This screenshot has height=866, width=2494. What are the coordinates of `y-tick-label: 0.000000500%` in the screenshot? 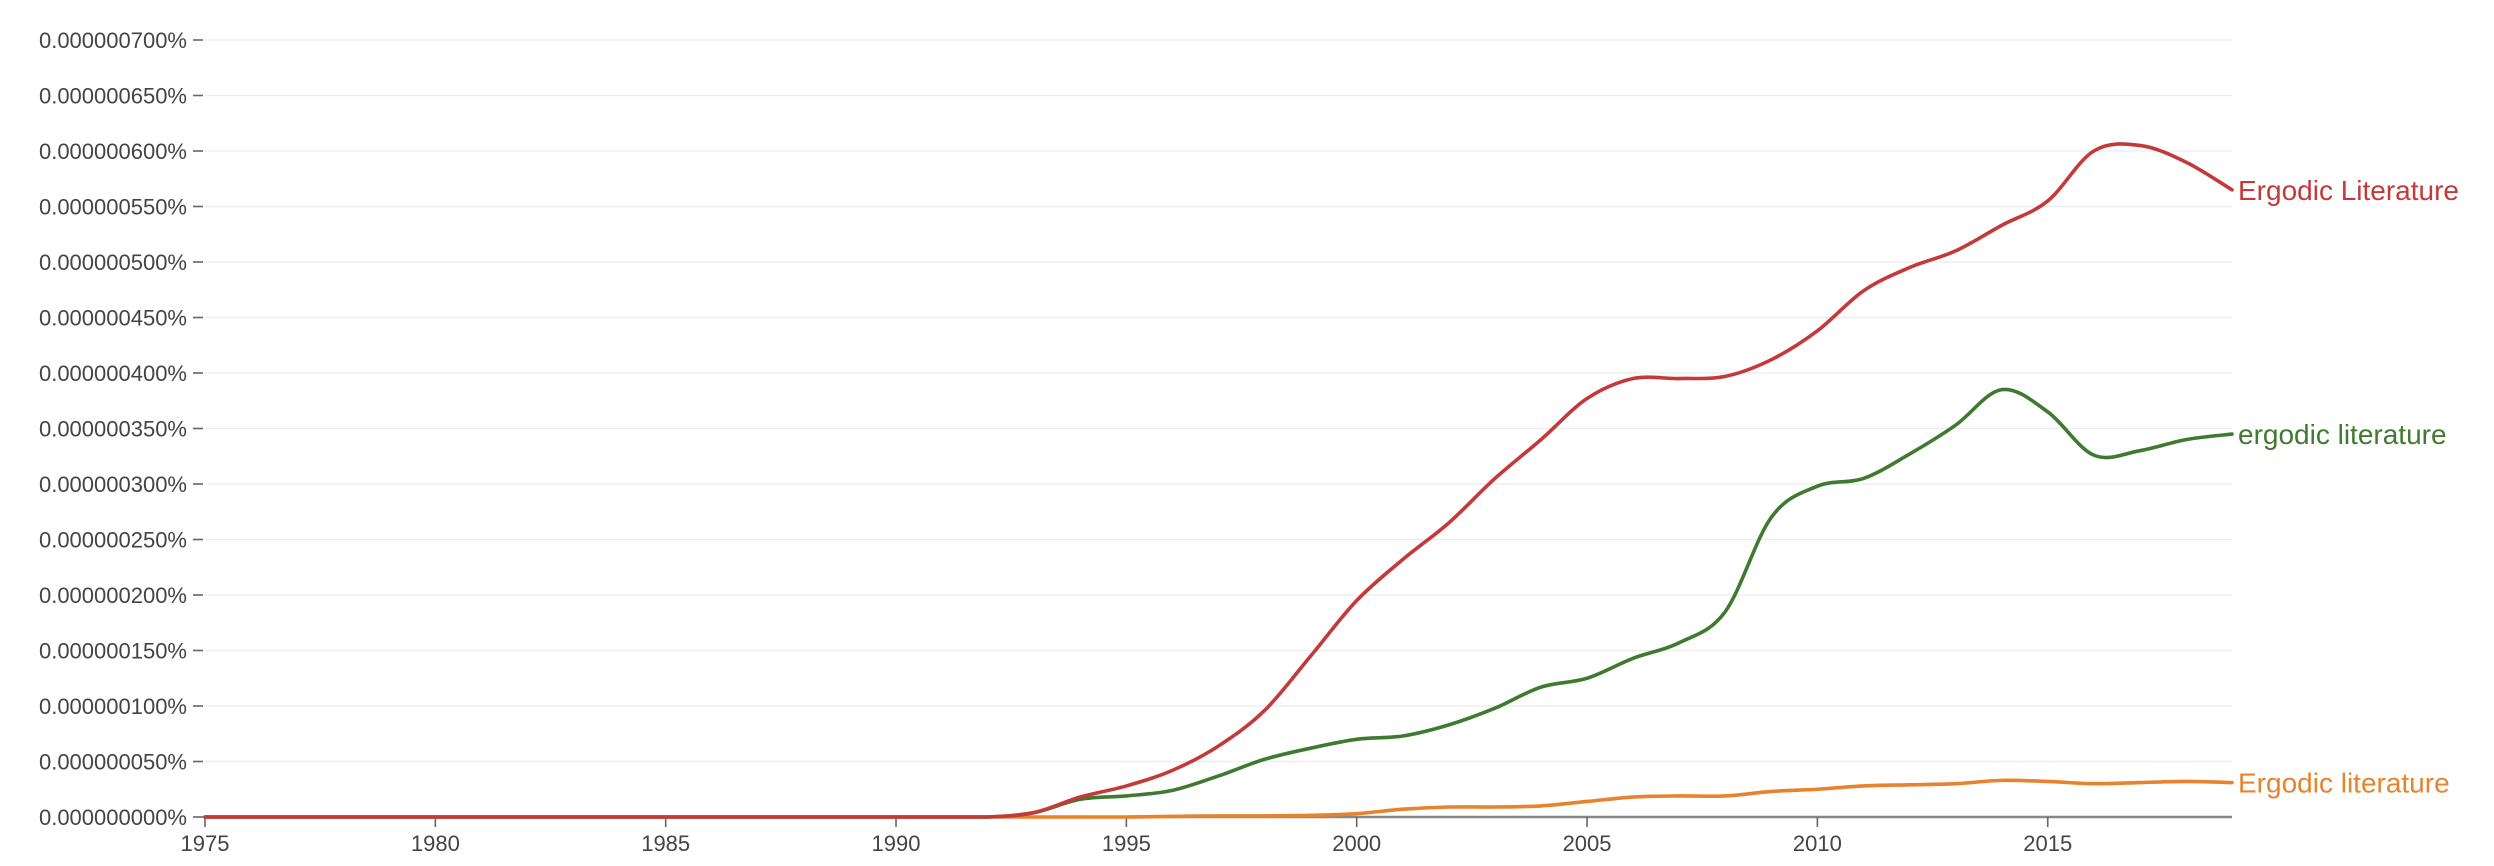 It's located at (113, 262).